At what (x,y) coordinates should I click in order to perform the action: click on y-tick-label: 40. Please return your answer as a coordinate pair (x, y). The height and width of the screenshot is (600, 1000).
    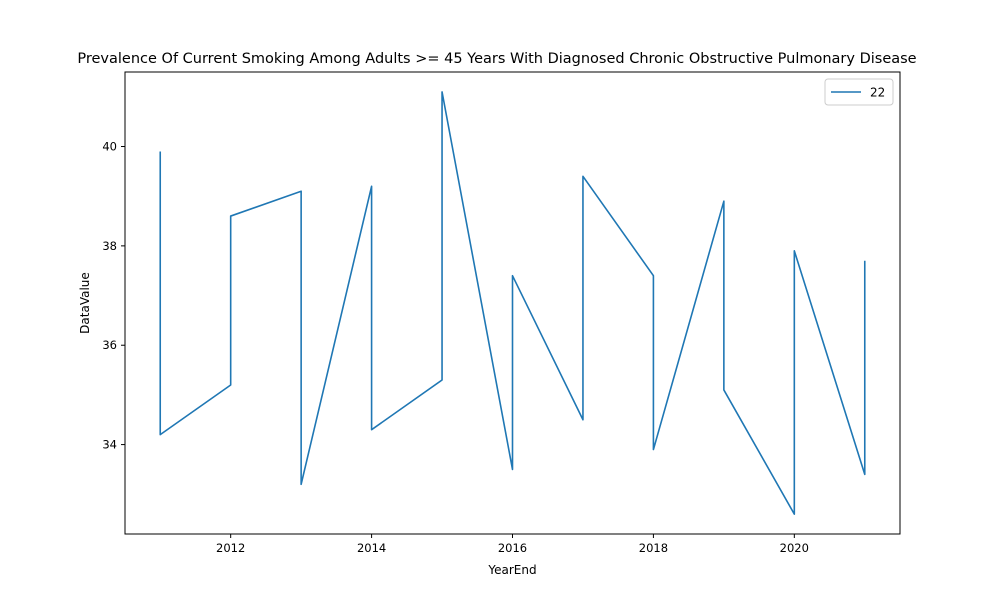
    Looking at the image, I should click on (109, 147).